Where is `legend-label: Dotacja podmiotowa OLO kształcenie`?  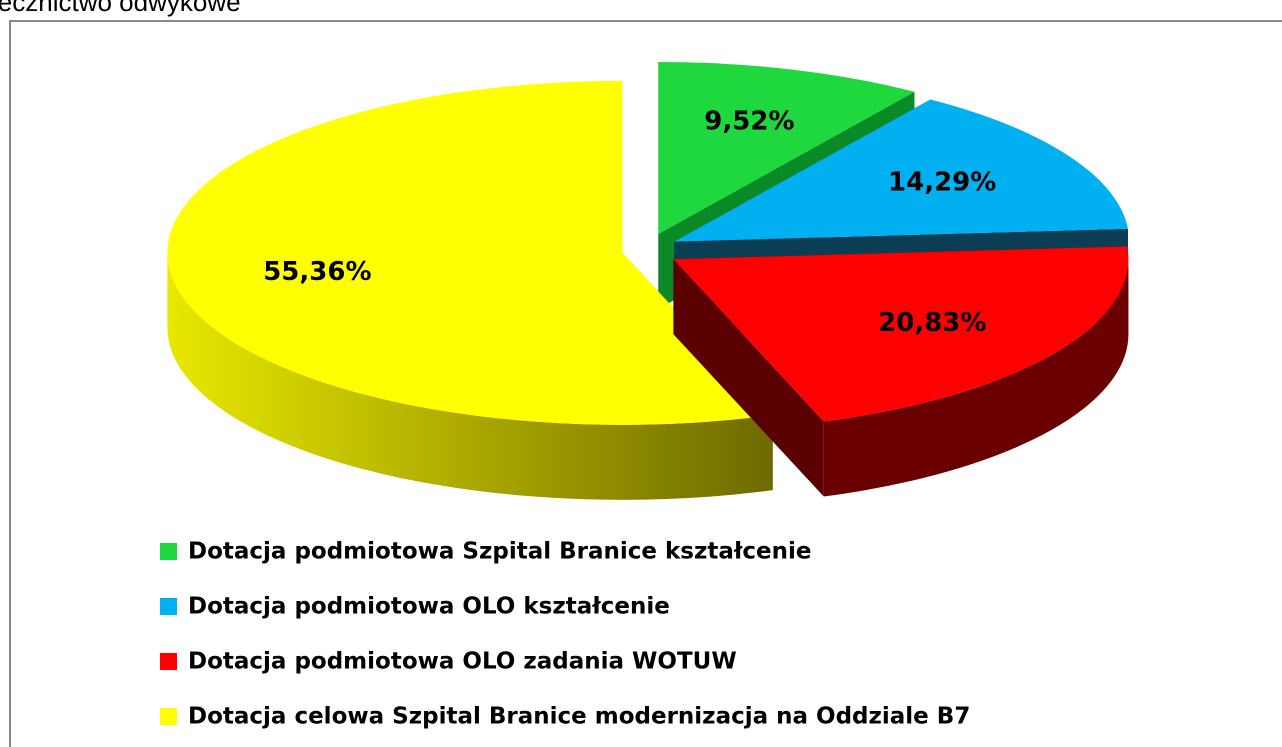 legend-label: Dotacja podmiotowa OLO kształcenie is located at coordinates (429, 607).